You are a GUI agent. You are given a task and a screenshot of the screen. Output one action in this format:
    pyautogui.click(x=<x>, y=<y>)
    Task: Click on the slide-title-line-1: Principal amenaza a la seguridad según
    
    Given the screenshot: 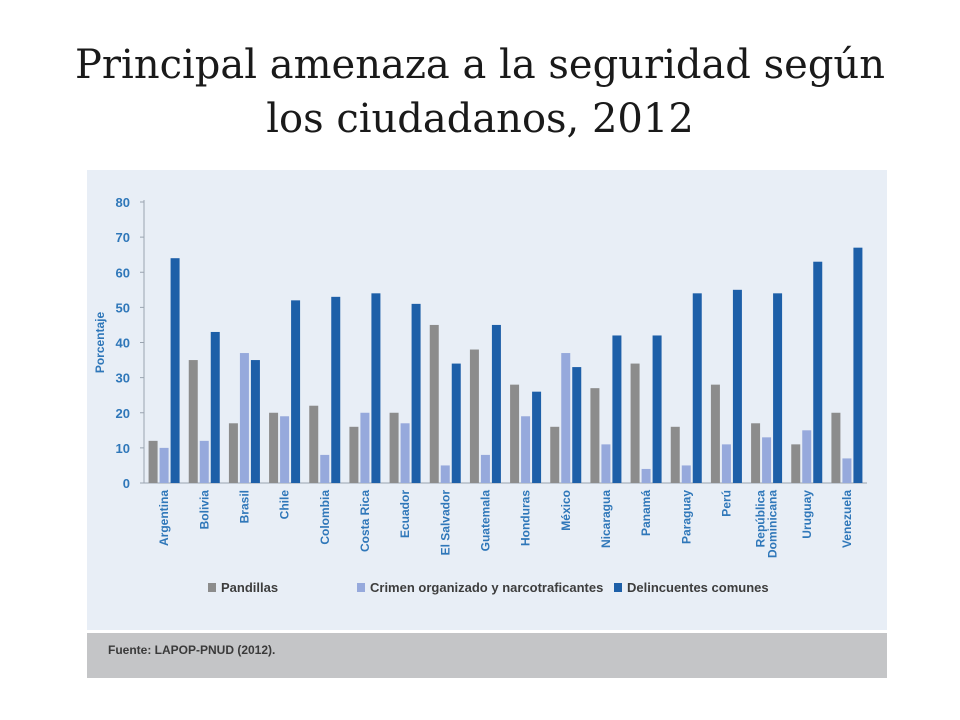 What is the action you would take?
    pyautogui.click(x=480, y=65)
    